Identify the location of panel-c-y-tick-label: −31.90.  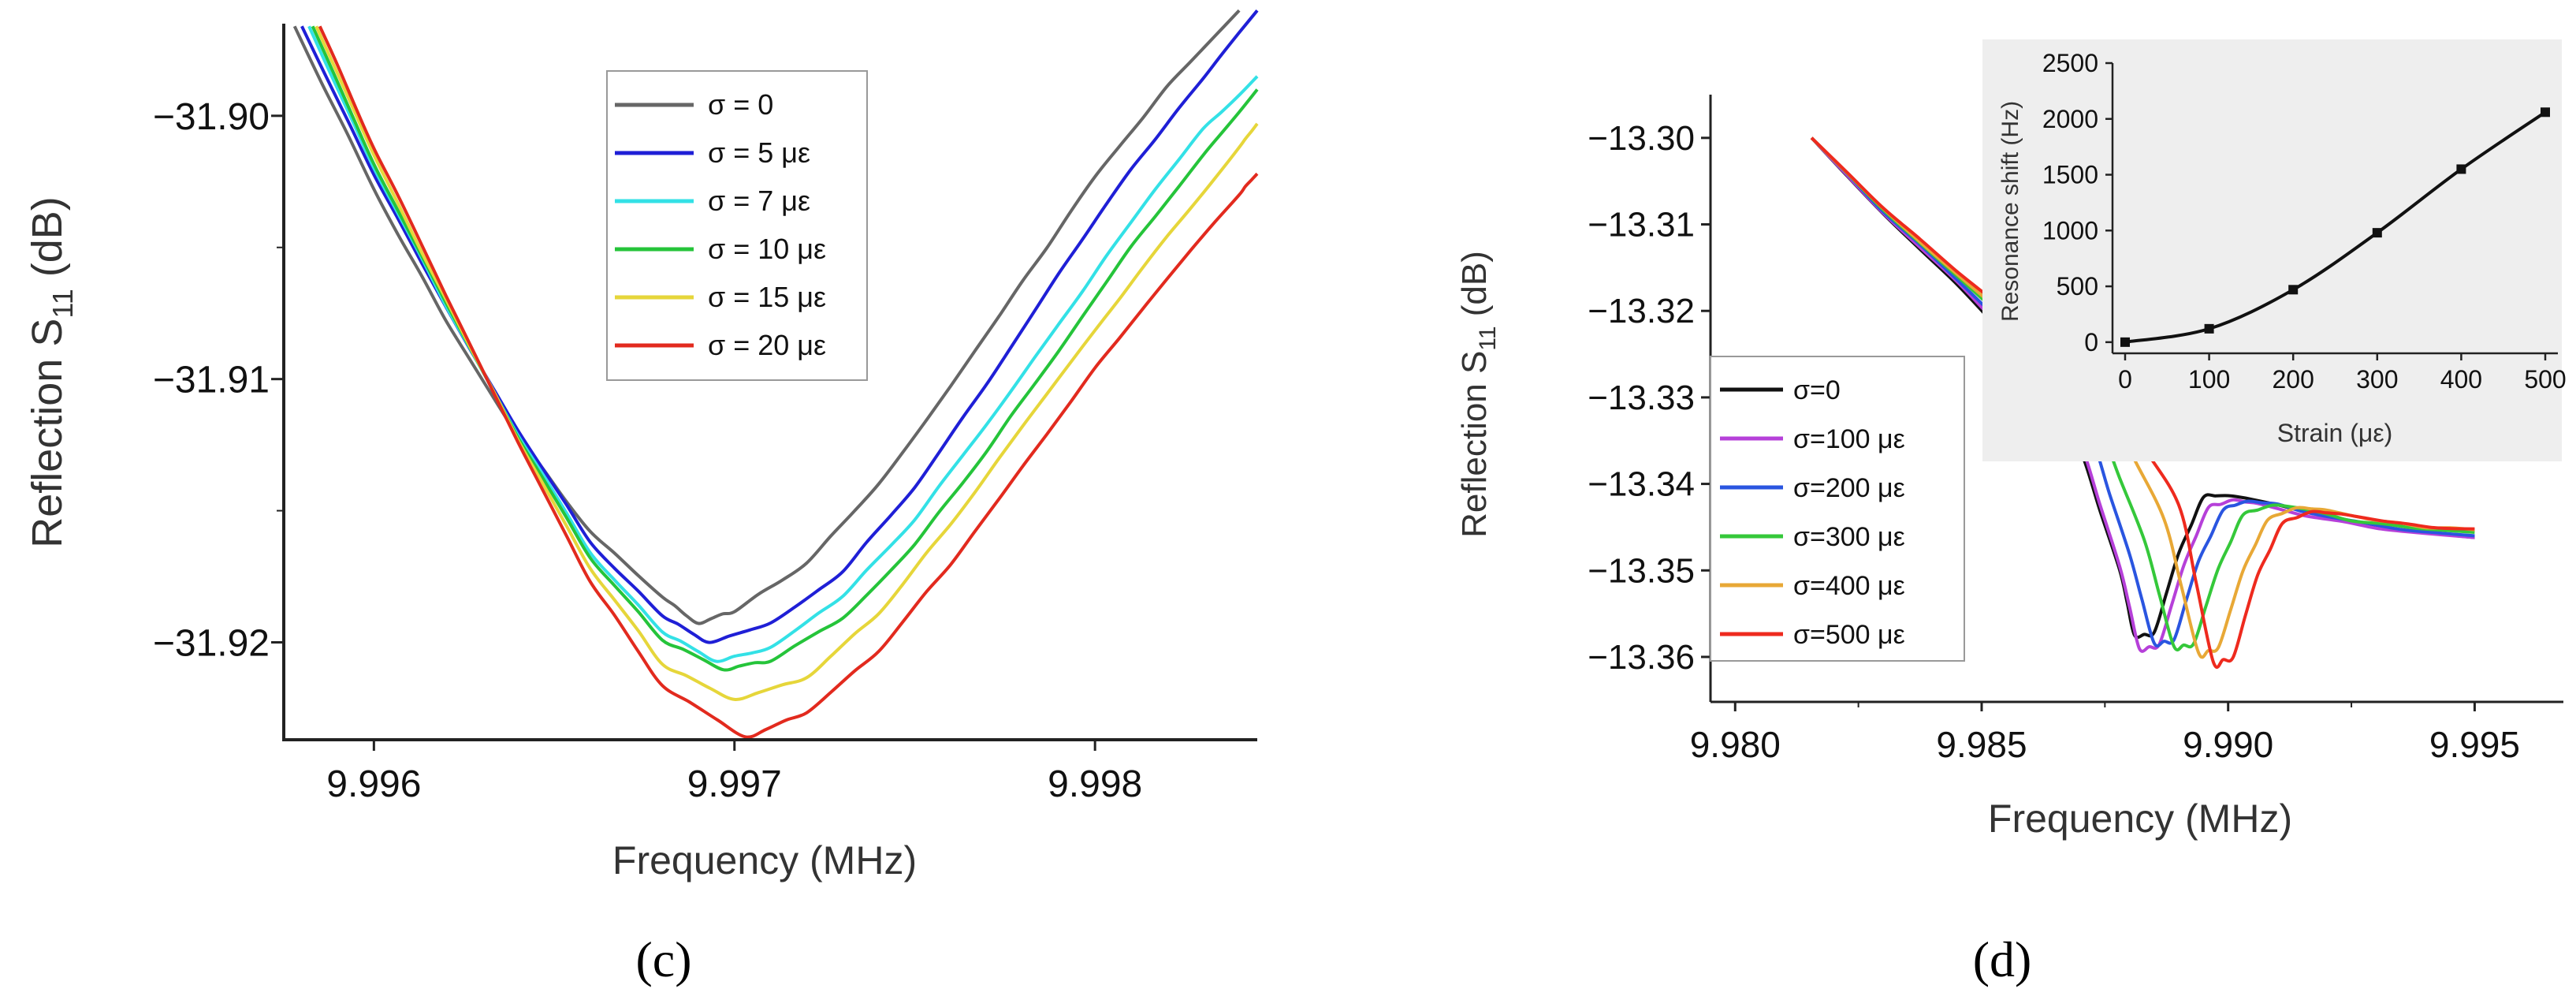
(211, 117).